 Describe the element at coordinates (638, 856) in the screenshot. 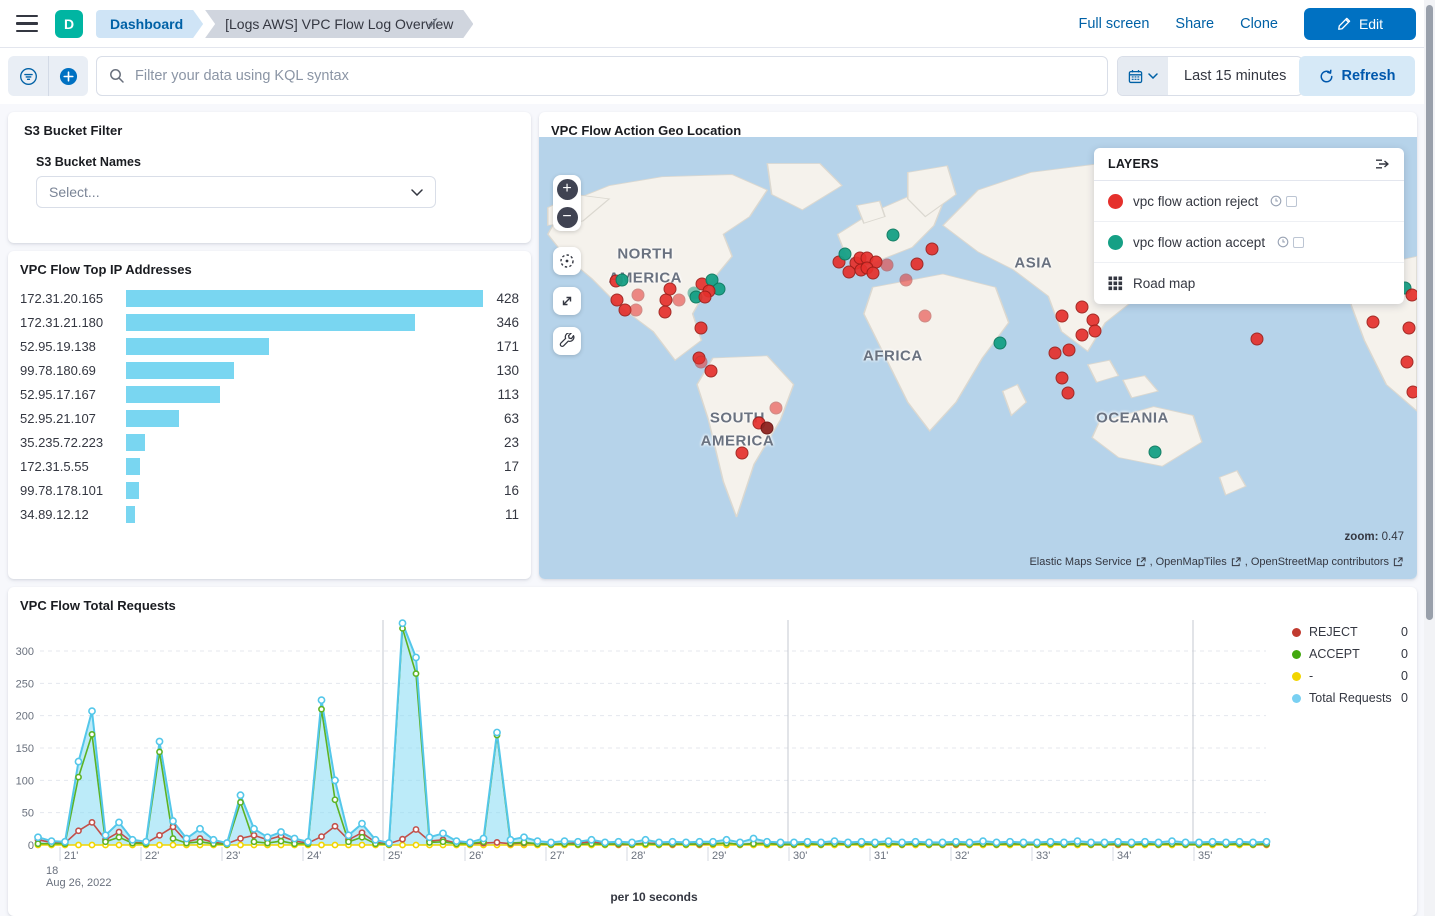

I see `svg-text: 28'` at that location.